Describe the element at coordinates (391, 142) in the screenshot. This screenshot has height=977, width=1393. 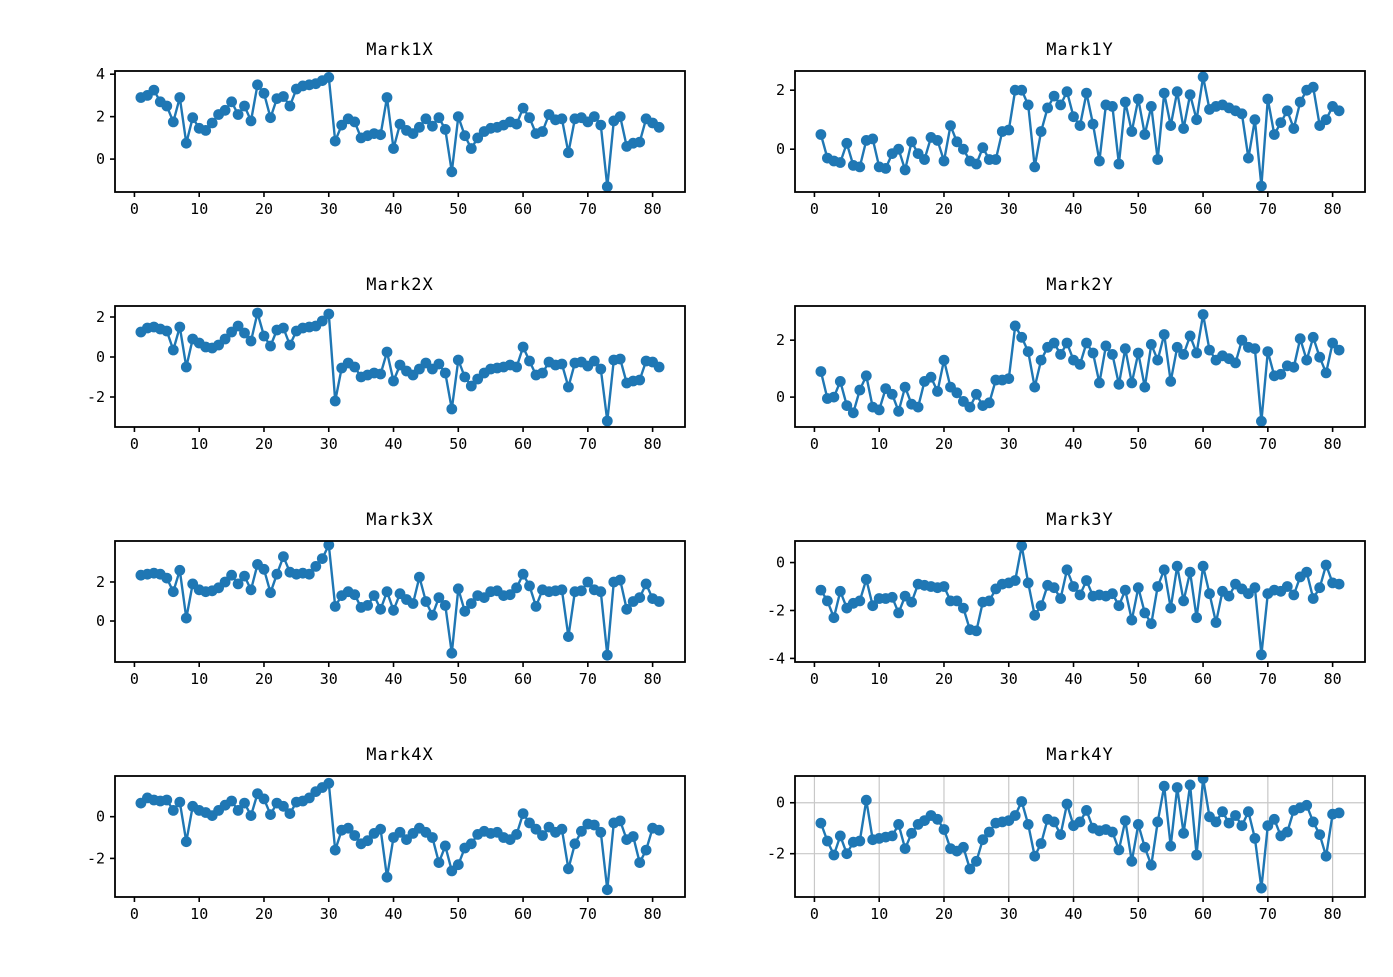
I see `plot-area-mark1x: 0 10 20 30 40 50 60 70 80 0 2 4` at that location.